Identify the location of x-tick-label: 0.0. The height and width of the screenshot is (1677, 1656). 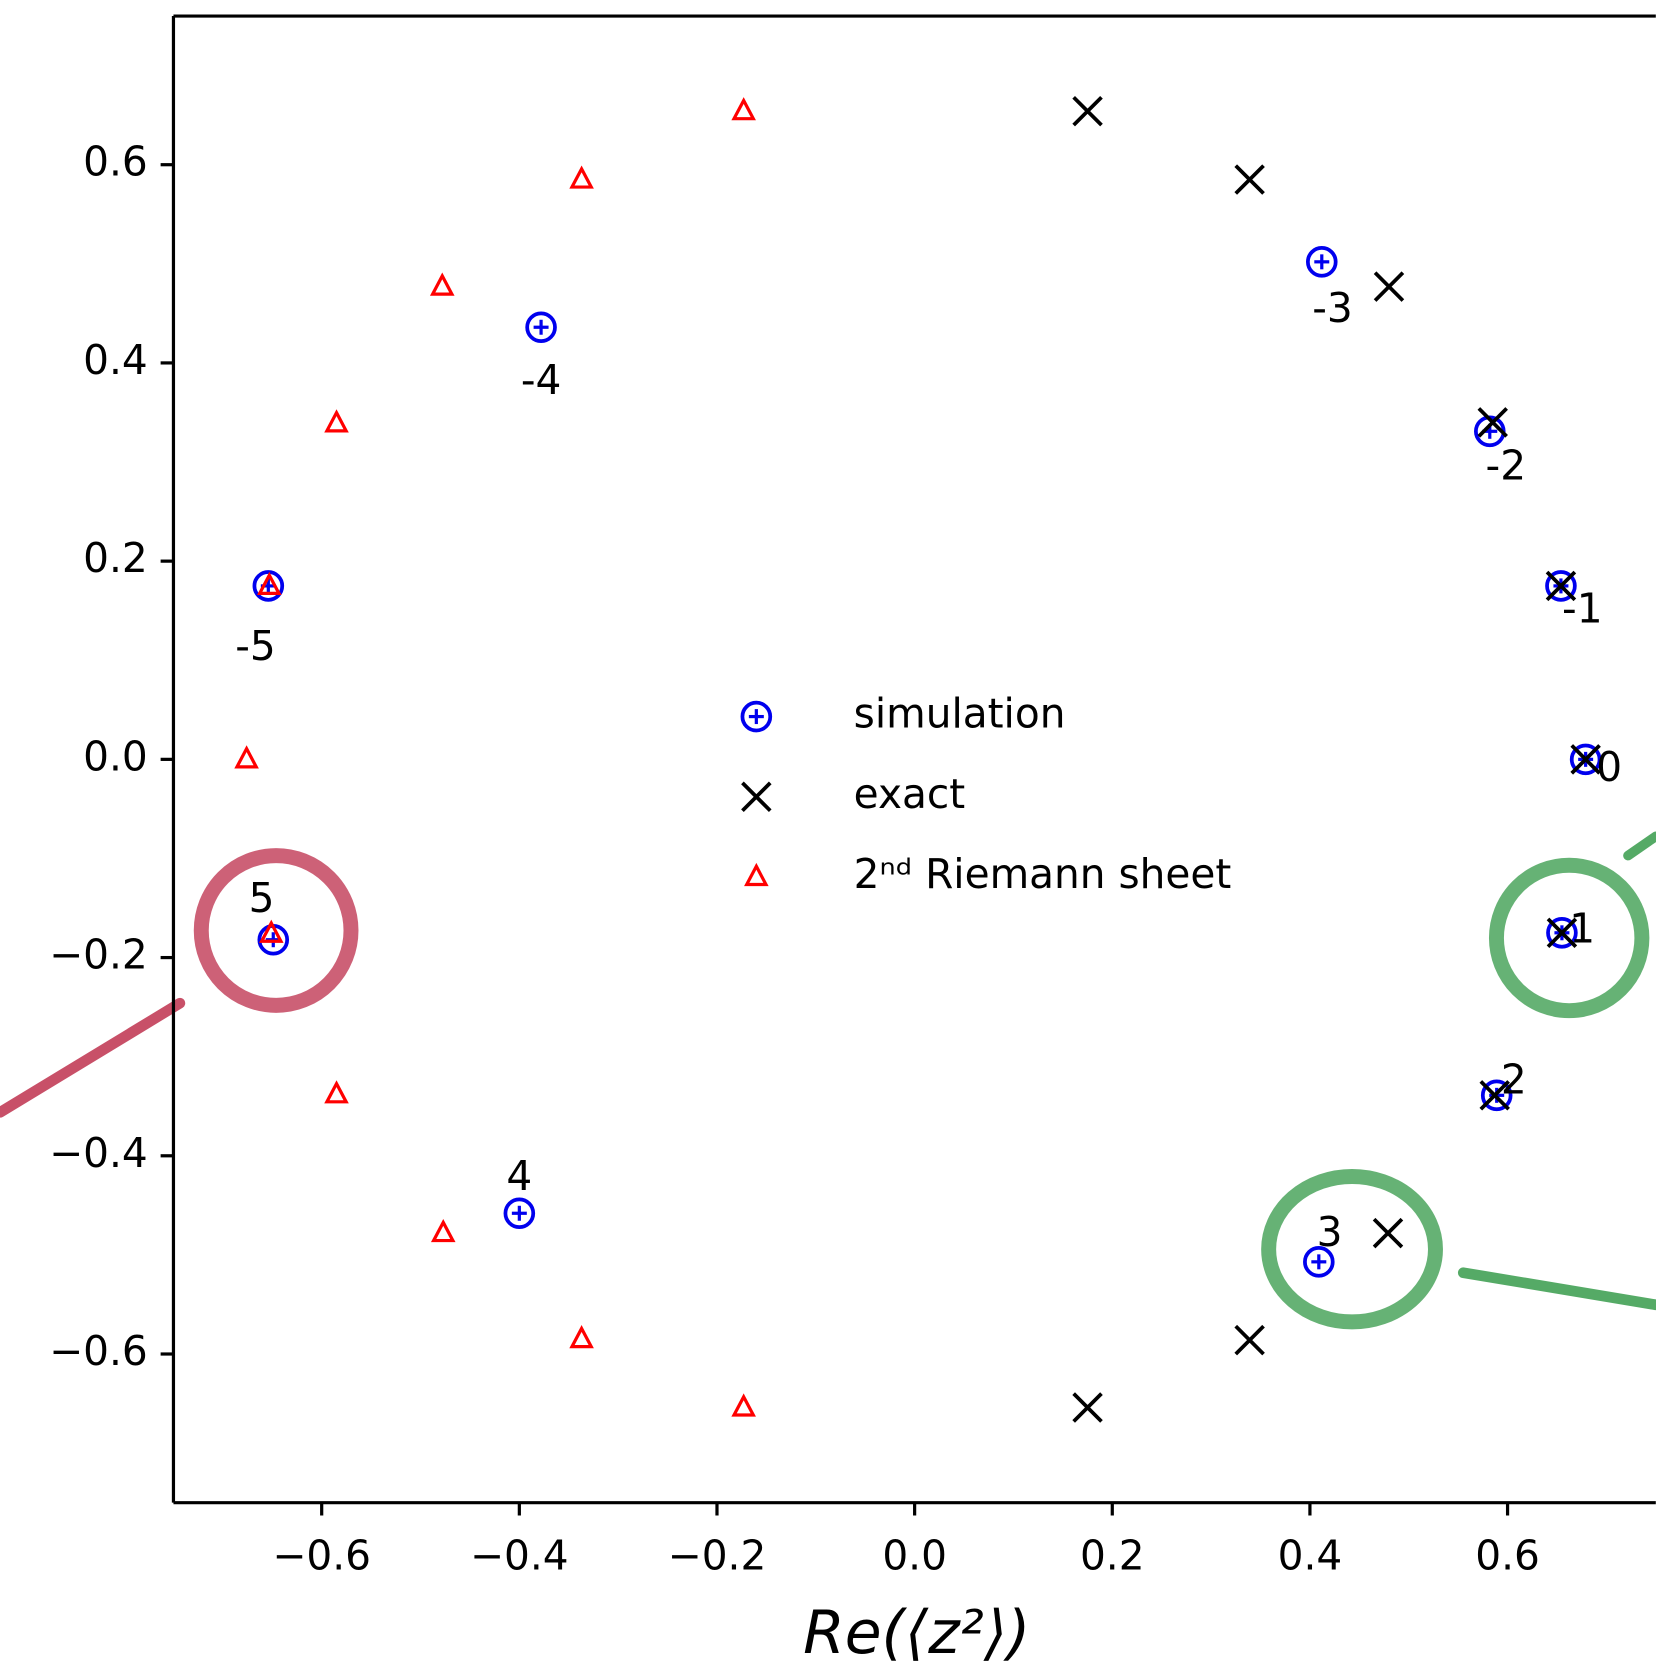
(914, 1555).